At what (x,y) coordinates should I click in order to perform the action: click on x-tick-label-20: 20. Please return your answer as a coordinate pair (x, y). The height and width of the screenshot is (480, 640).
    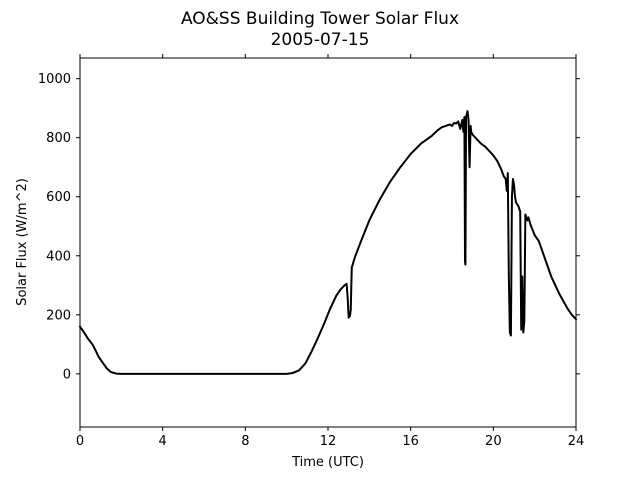
    Looking at the image, I should click on (493, 441).